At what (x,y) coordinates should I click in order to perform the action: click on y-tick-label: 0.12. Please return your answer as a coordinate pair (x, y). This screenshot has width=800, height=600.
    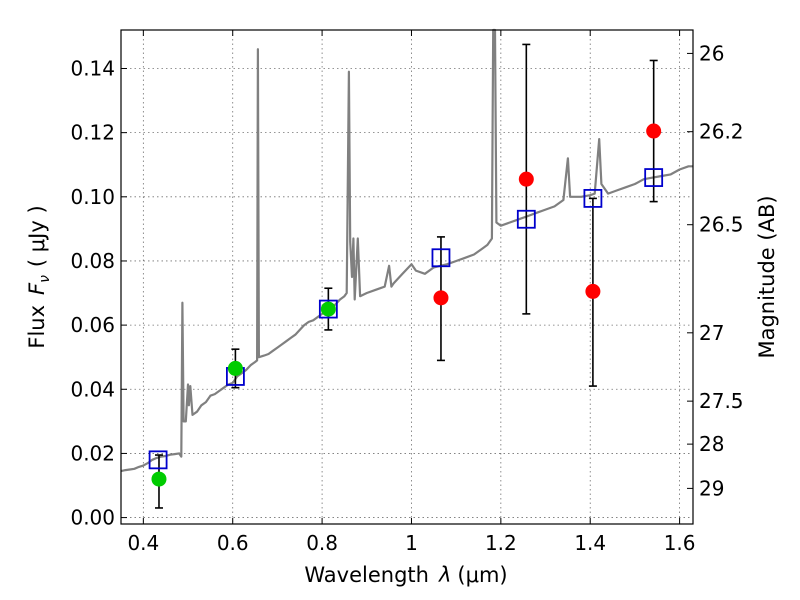
    Looking at the image, I should click on (92, 133).